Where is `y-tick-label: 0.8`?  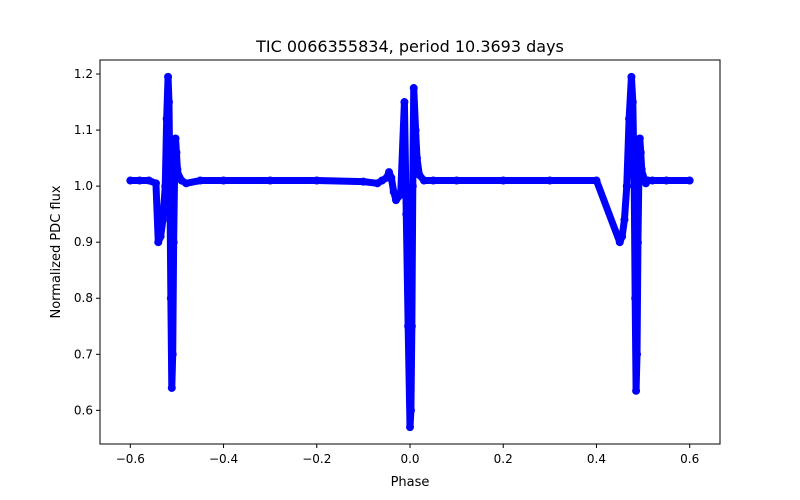 y-tick-label: 0.8 is located at coordinates (83, 298).